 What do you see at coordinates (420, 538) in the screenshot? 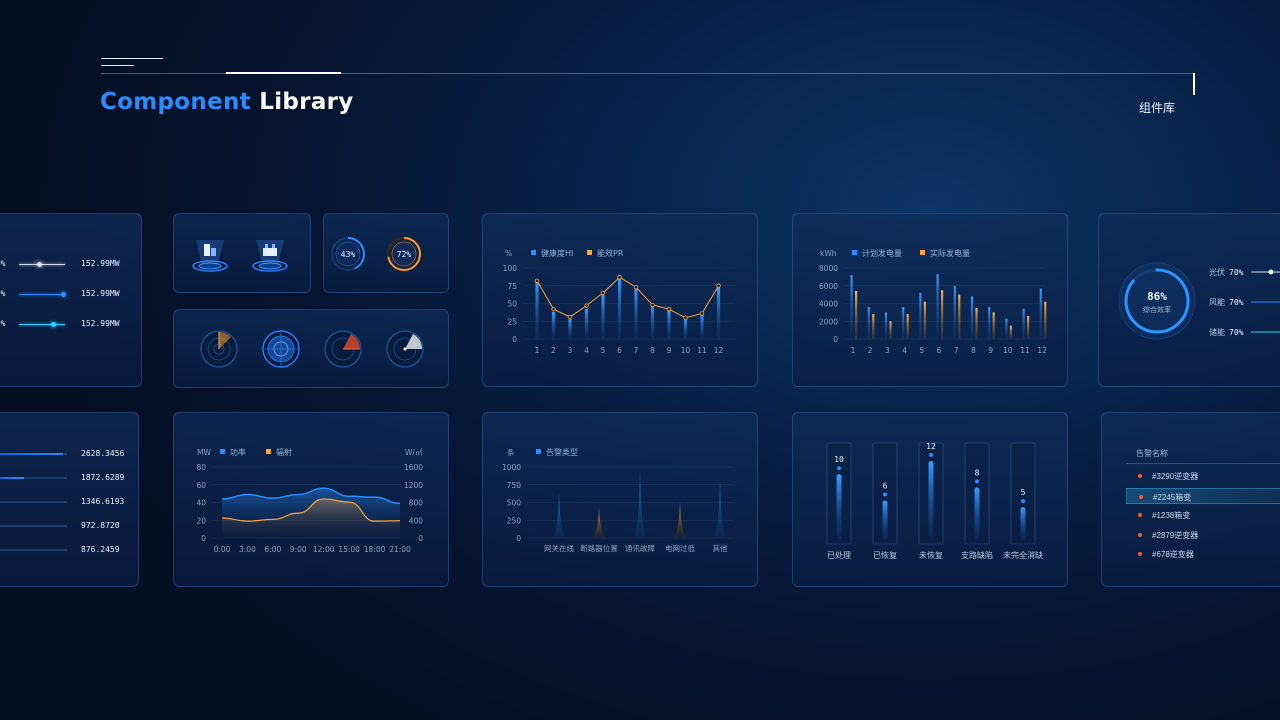
I see `y-right-tick-label: 0` at bounding box center [420, 538].